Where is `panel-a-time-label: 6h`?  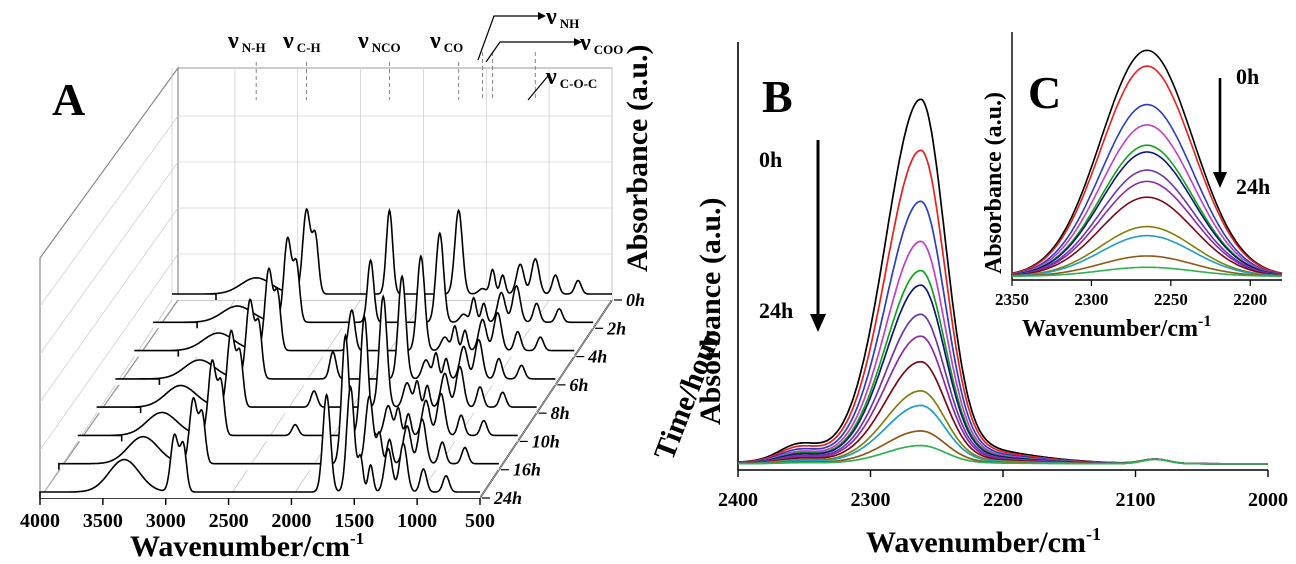
panel-a-time-label: 6h is located at coordinates (578, 385).